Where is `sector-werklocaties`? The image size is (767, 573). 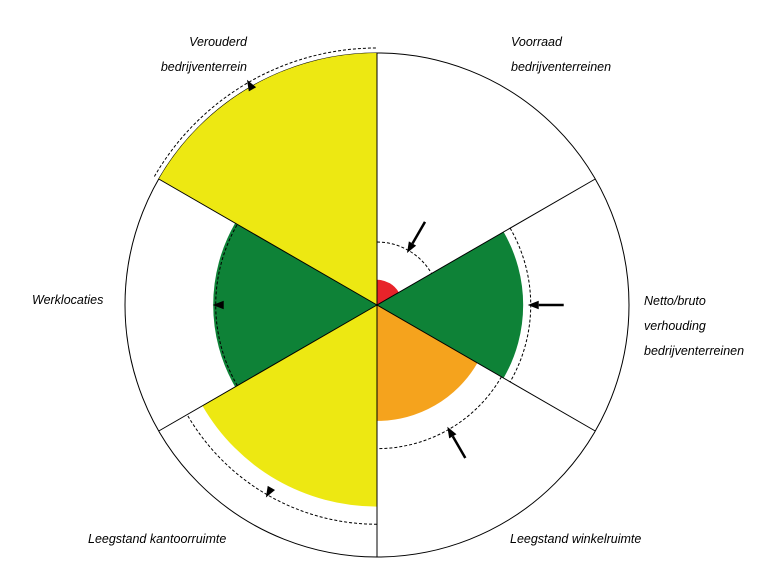 sector-werklocaties is located at coordinates (295, 305).